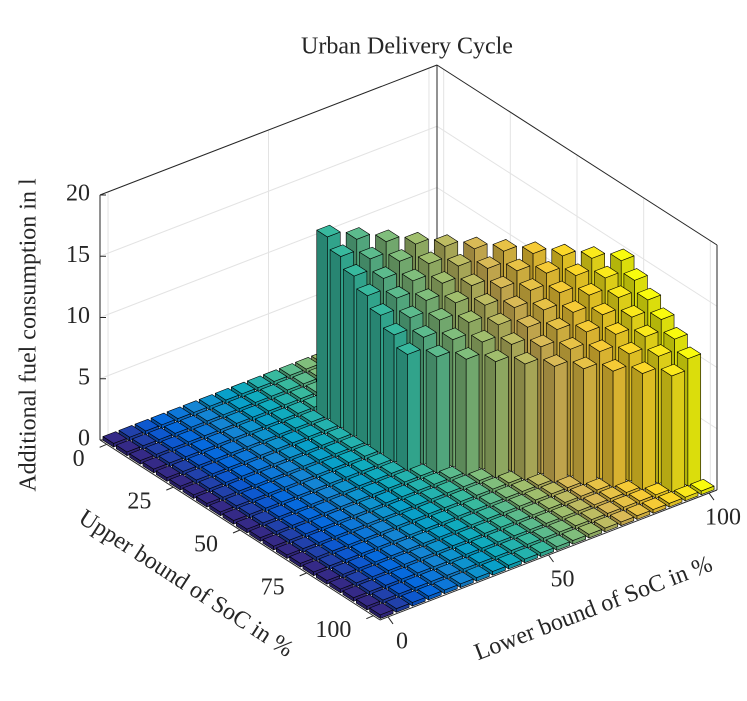 The width and height of the screenshot is (747, 701). I want to click on axis-box, so click(268, 130).